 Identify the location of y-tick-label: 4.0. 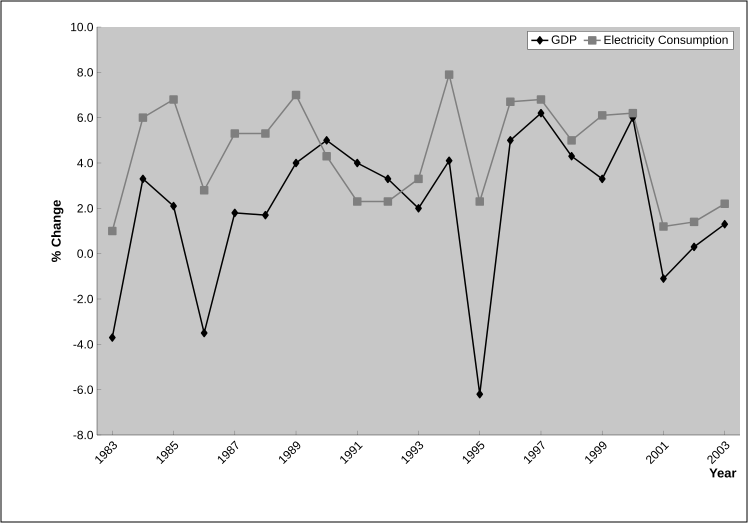
(85, 163).